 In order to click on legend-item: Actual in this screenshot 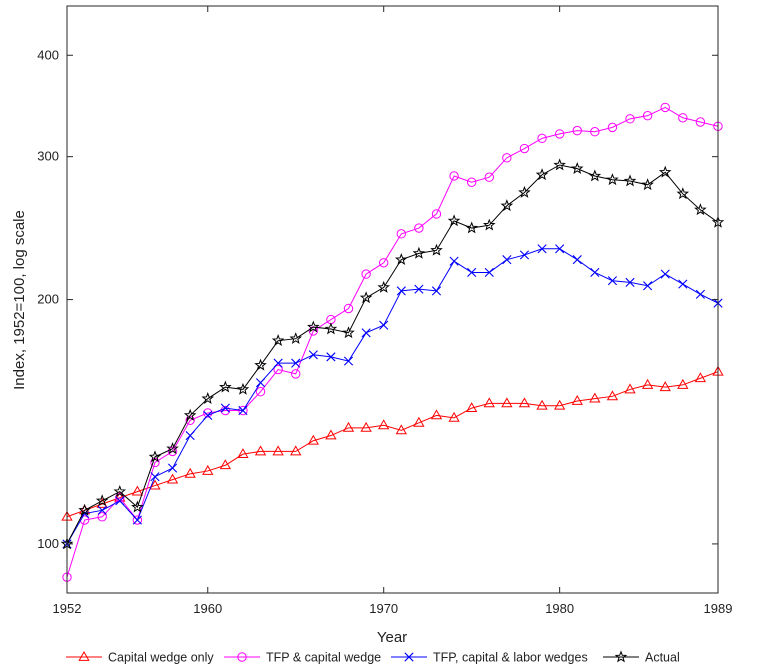, I will do `click(641, 657)`.